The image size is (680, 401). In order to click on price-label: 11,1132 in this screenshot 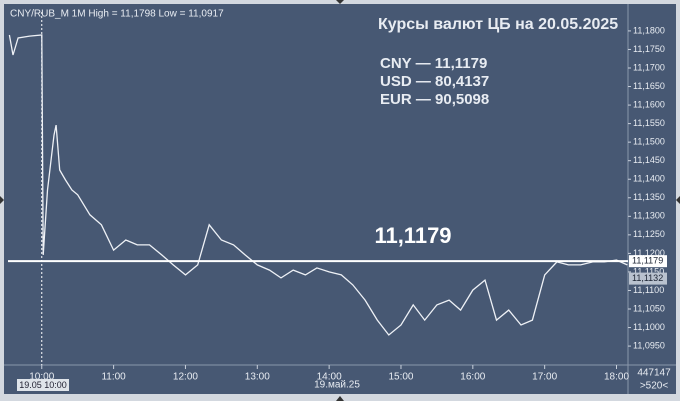, I will do `click(647, 278)`.